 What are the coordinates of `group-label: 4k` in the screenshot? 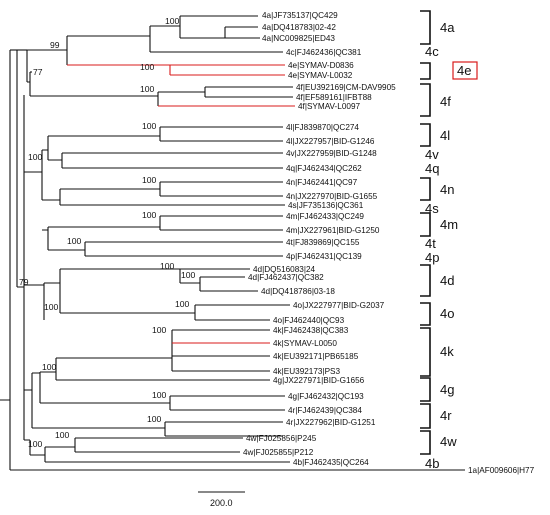 It's located at (447, 351).